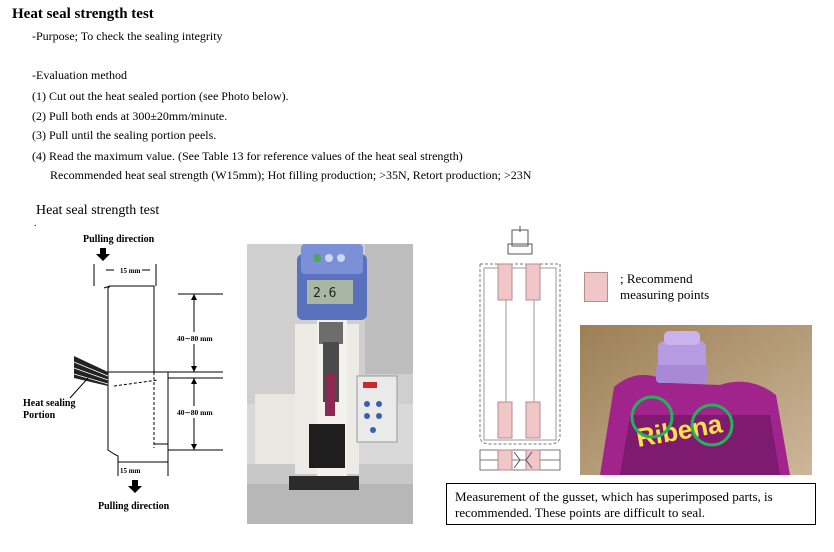 Image resolution: width=834 pixels, height=552 pixels. I want to click on legend-line-2: measuring points, so click(665, 294).